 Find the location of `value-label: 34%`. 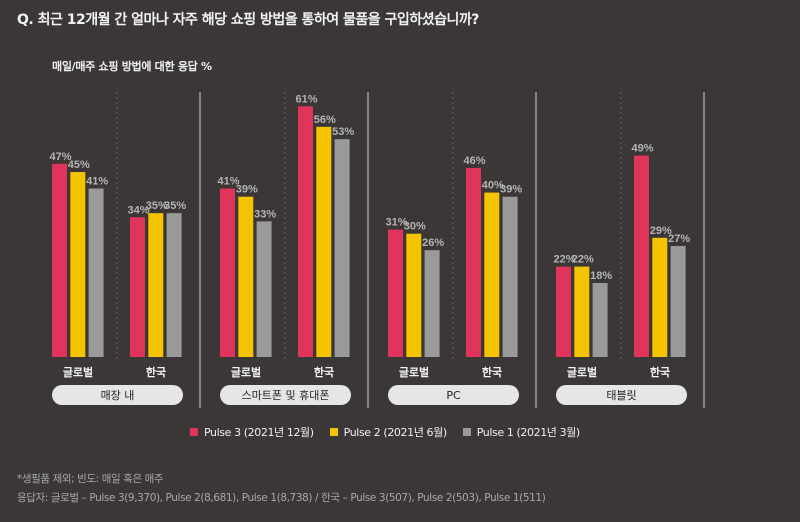

value-label: 34% is located at coordinates (138, 210).